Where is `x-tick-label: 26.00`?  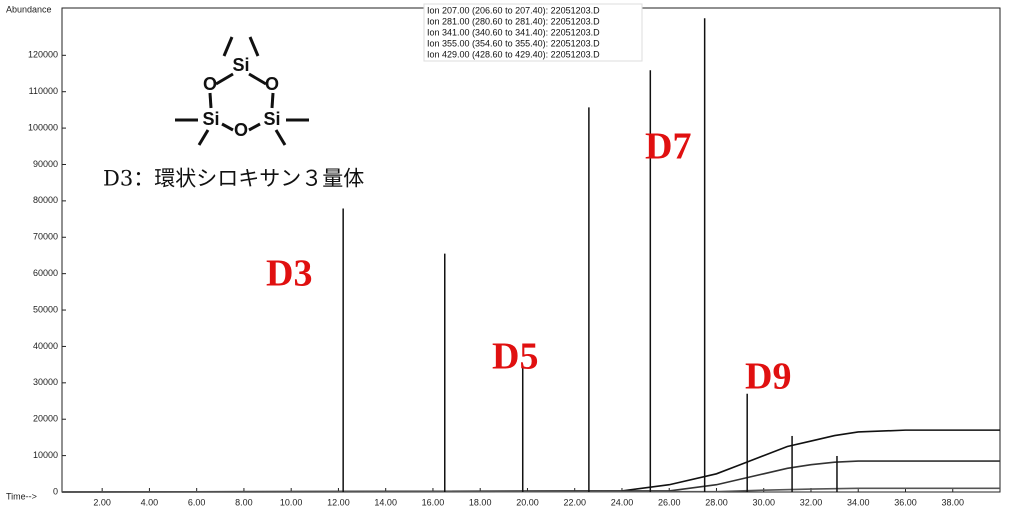
x-tick-label: 26.00 is located at coordinates (669, 502).